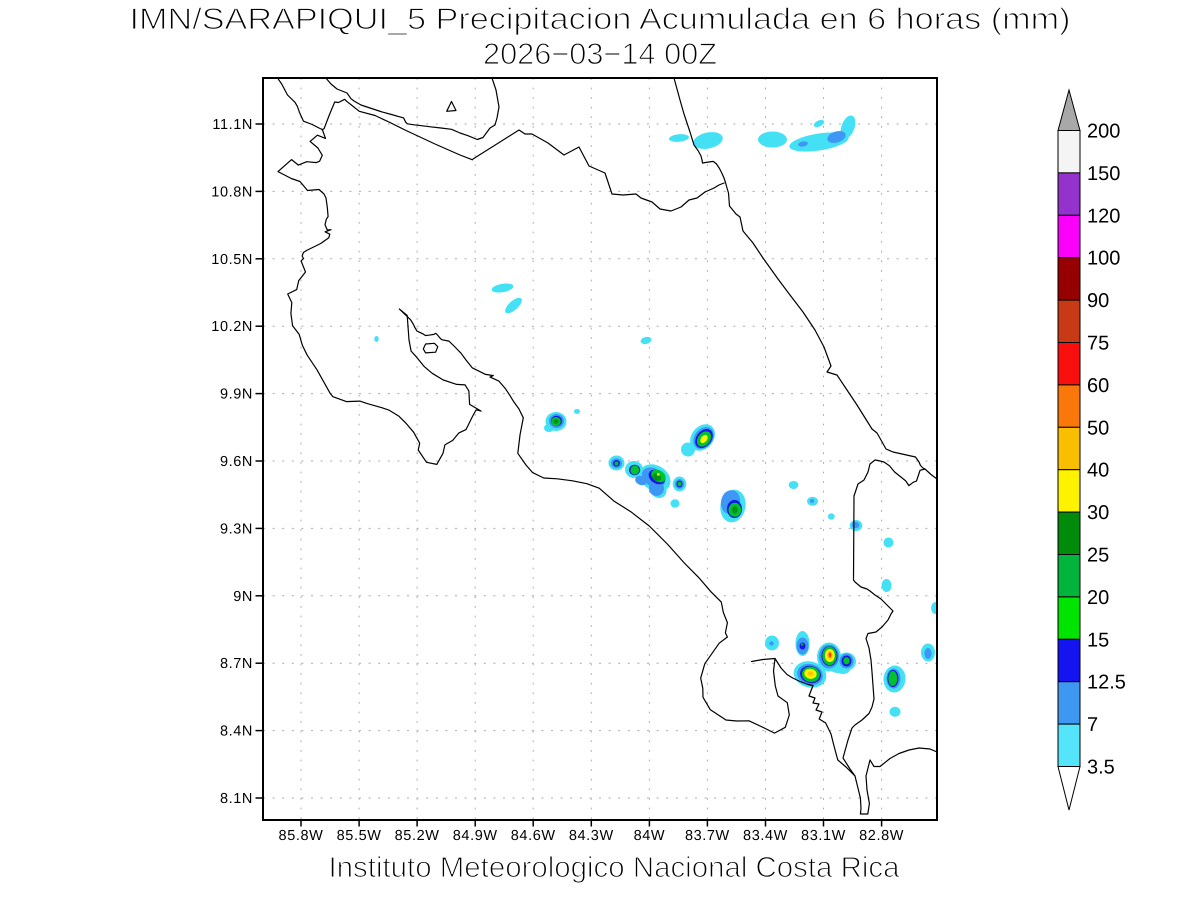  What do you see at coordinates (1092, 725) in the screenshot?
I see `svg-text: 7` at bounding box center [1092, 725].